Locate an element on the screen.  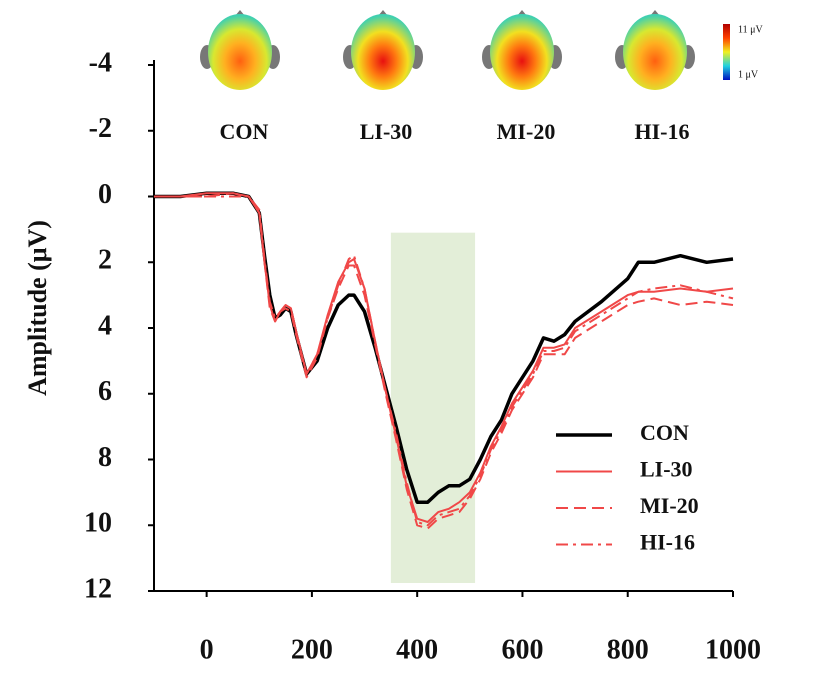
x-tick-label: 1000 is located at coordinates (733, 649).